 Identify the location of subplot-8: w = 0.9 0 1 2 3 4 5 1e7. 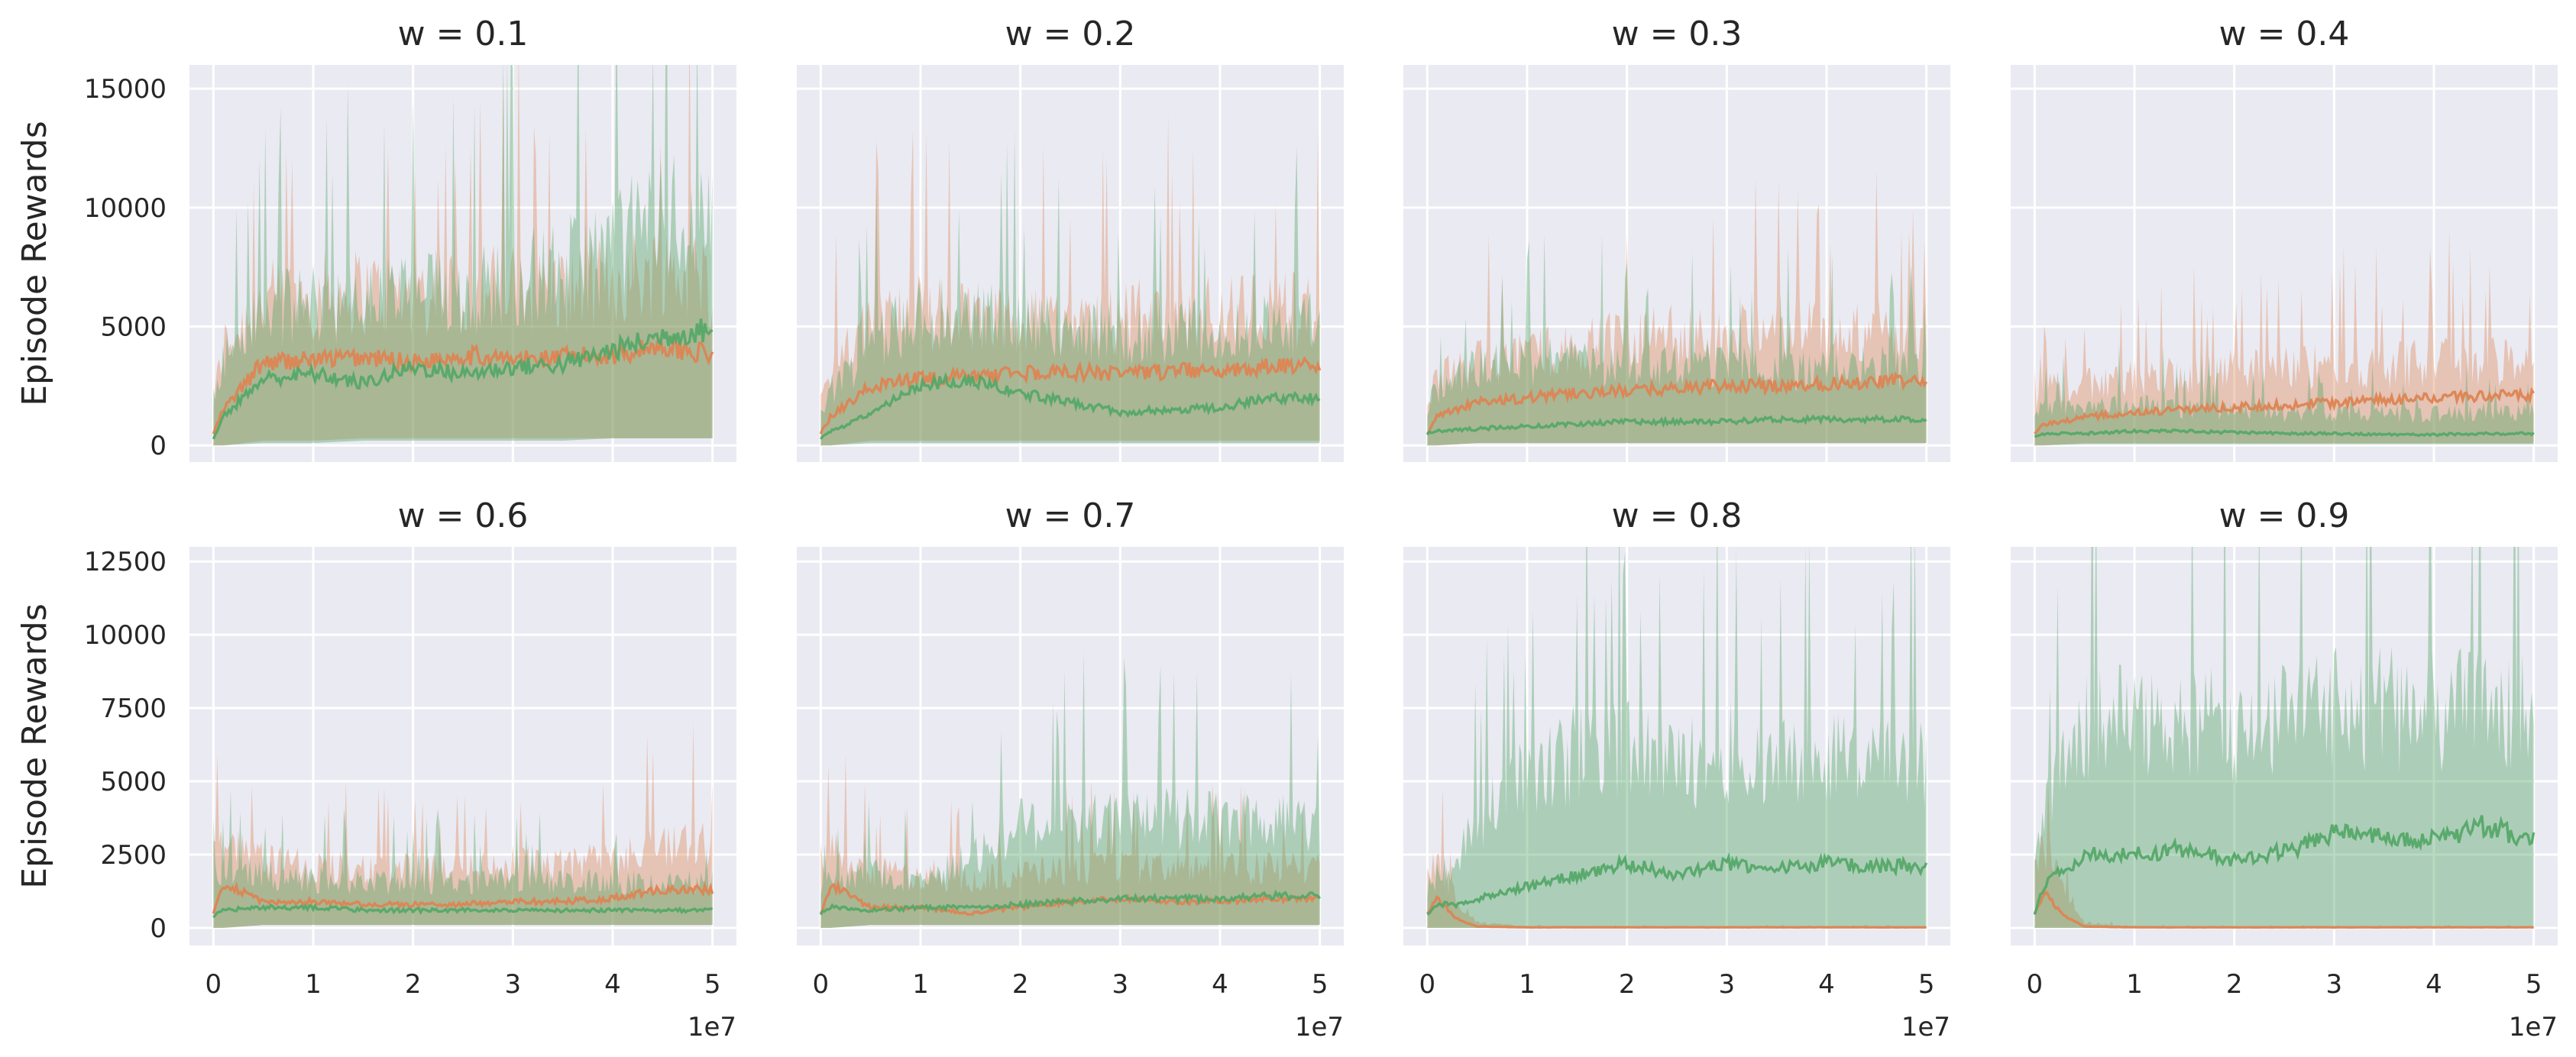
(2284, 769).